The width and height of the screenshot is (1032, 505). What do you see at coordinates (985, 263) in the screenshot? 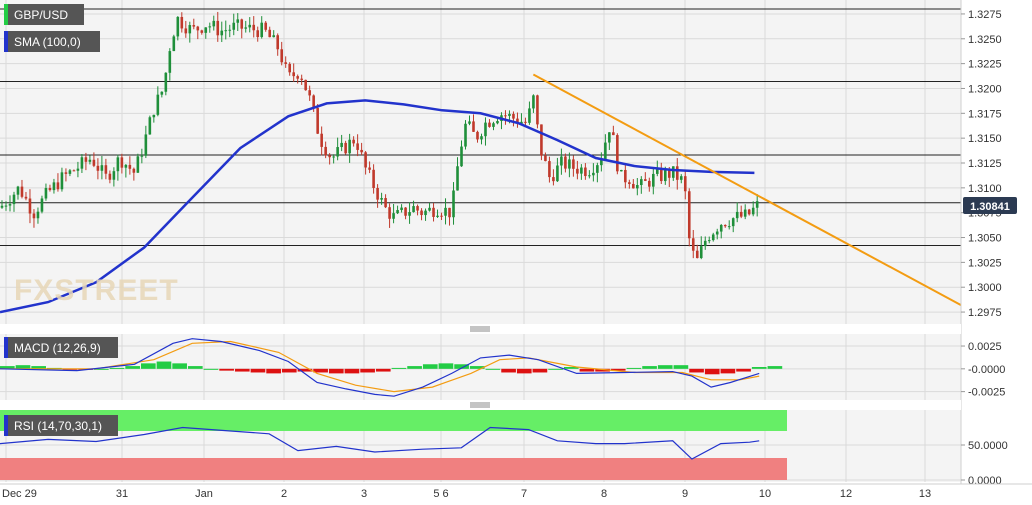
I see `y-tick-label: 1.3025` at bounding box center [985, 263].